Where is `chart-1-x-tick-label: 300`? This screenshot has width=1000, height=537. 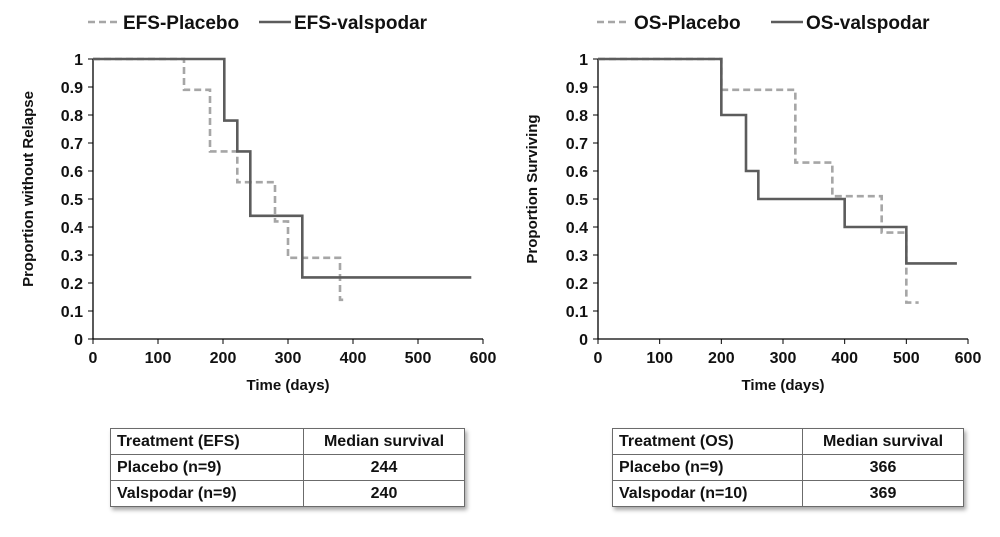 chart-1-x-tick-label: 300 is located at coordinates (783, 358).